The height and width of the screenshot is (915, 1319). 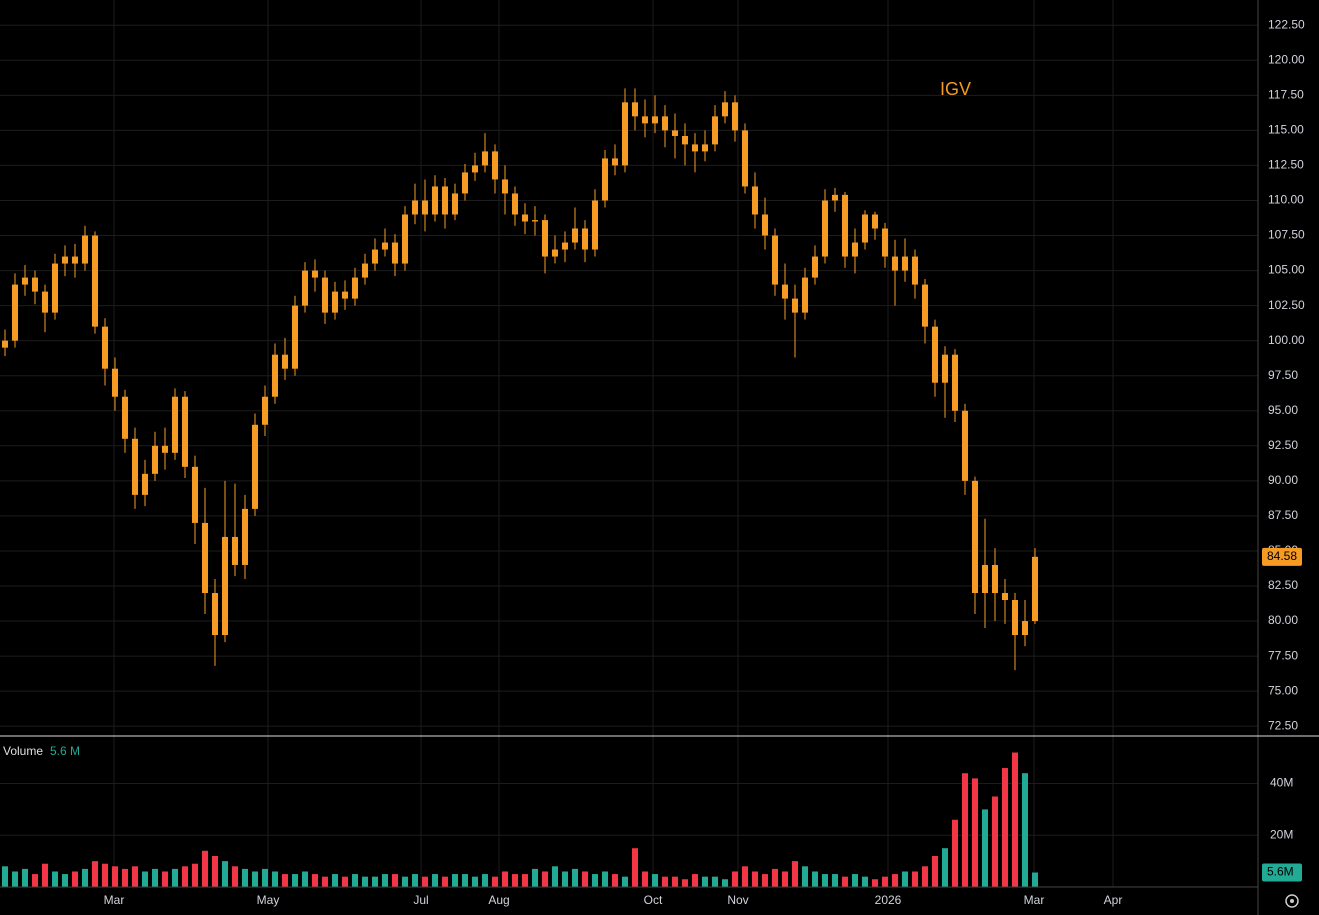 What do you see at coordinates (1281, 783) in the screenshot?
I see `y-tick-label: 40M` at bounding box center [1281, 783].